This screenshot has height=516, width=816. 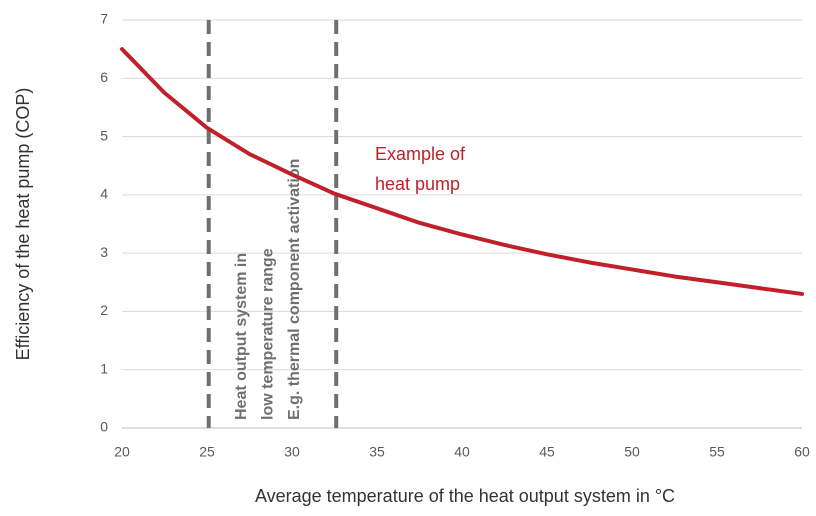 What do you see at coordinates (104, 194) in the screenshot?
I see `y-tick-label: 4` at bounding box center [104, 194].